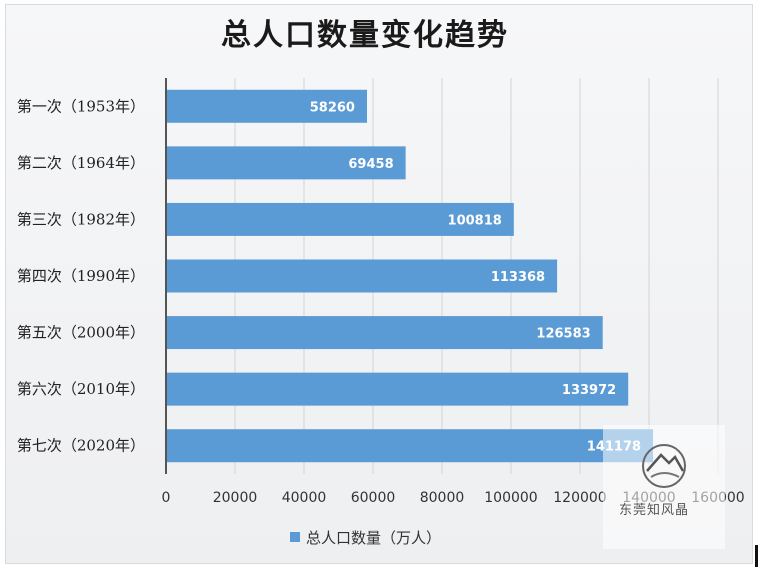 This screenshot has height=570, width=760. What do you see at coordinates (370, 164) in the screenshot?
I see `bar-value-label: 69458` at bounding box center [370, 164].